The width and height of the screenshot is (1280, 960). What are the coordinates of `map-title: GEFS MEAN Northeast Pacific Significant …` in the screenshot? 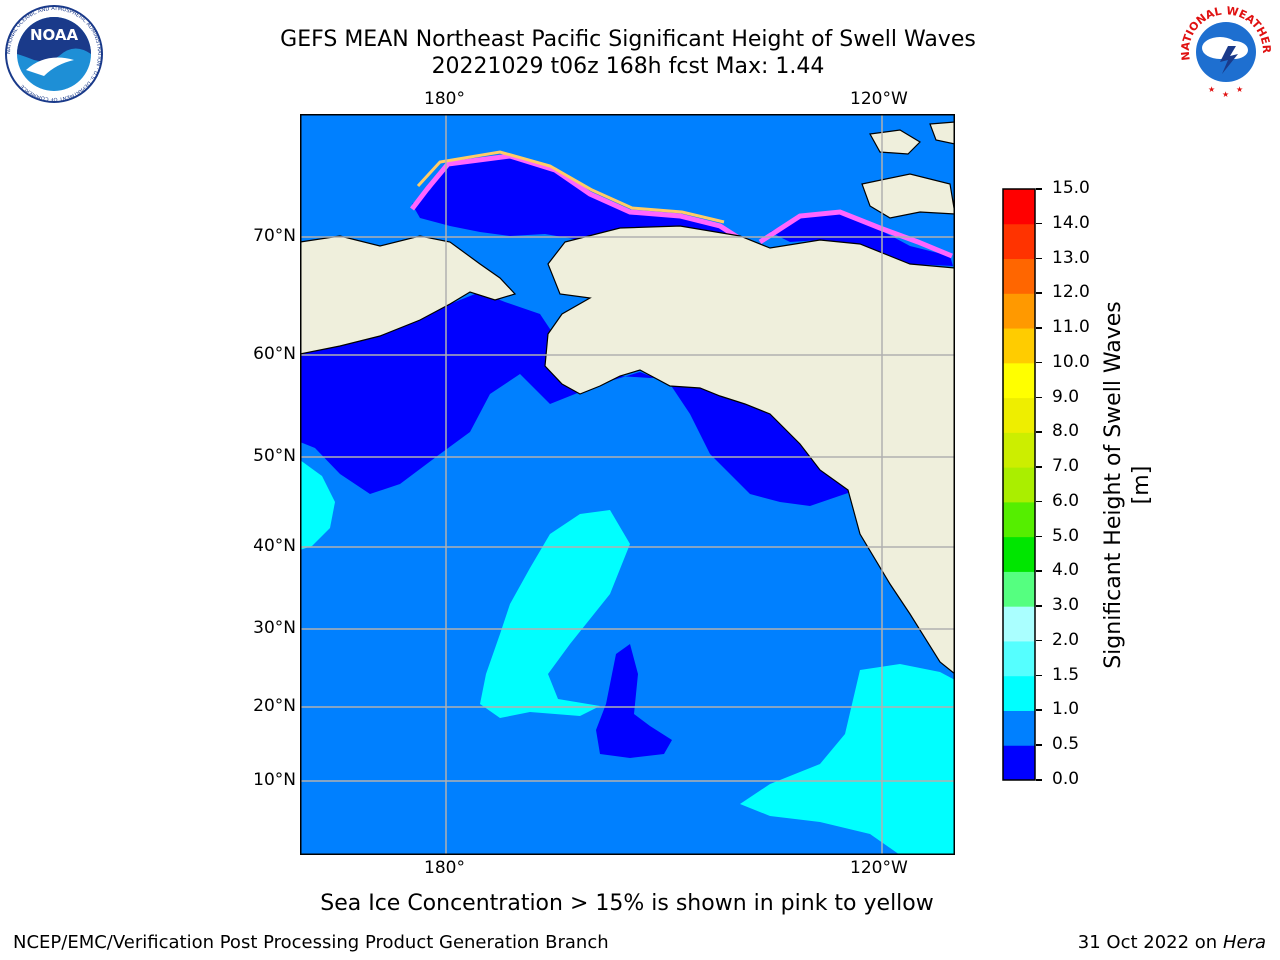 It's located at (628, 39).